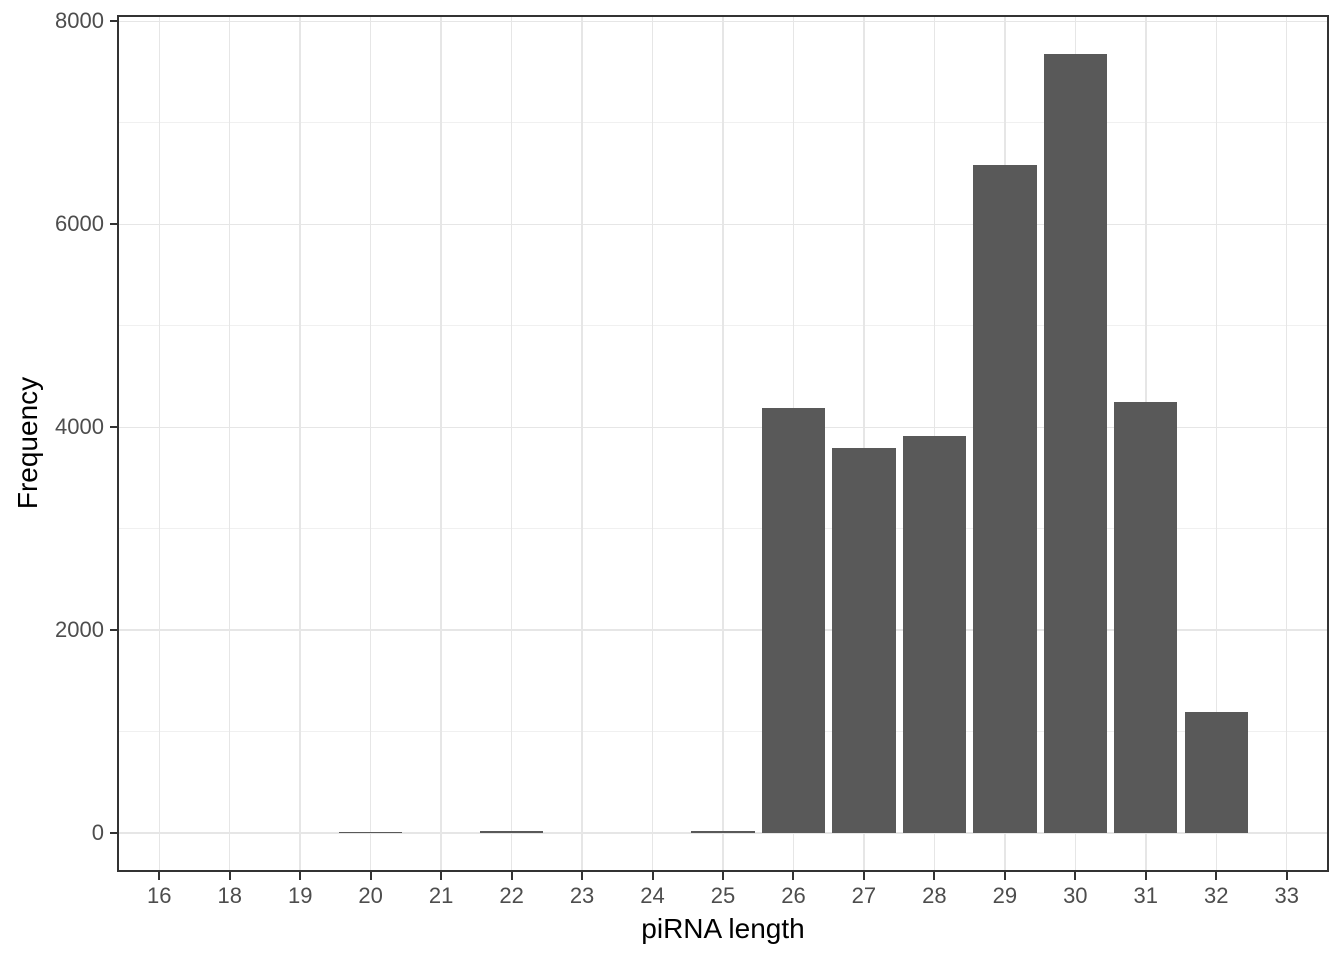 The height and width of the screenshot is (960, 1344). Describe the element at coordinates (723, 895) in the screenshot. I see `x-tick-label: 25` at that location.